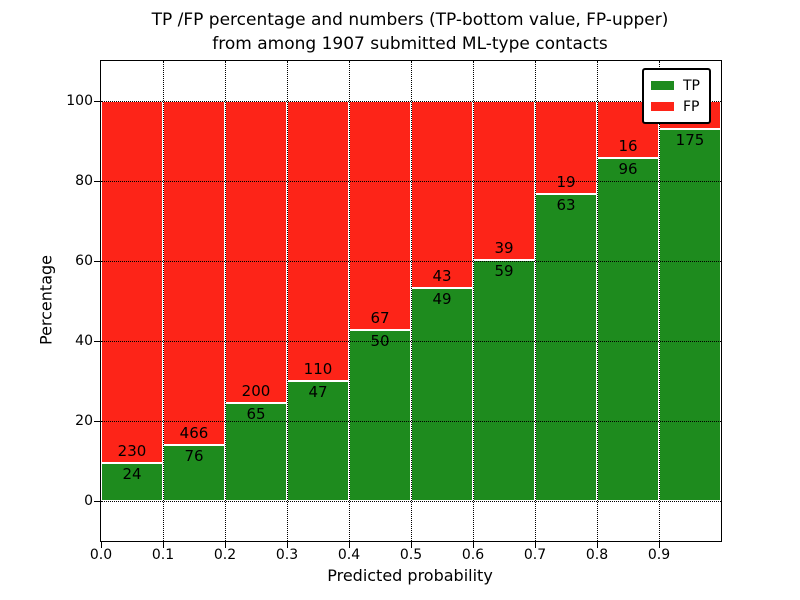 The width and height of the screenshot is (800, 600). Describe the element at coordinates (101, 555) in the screenshot. I see `x-tick-label: 0.0` at that location.